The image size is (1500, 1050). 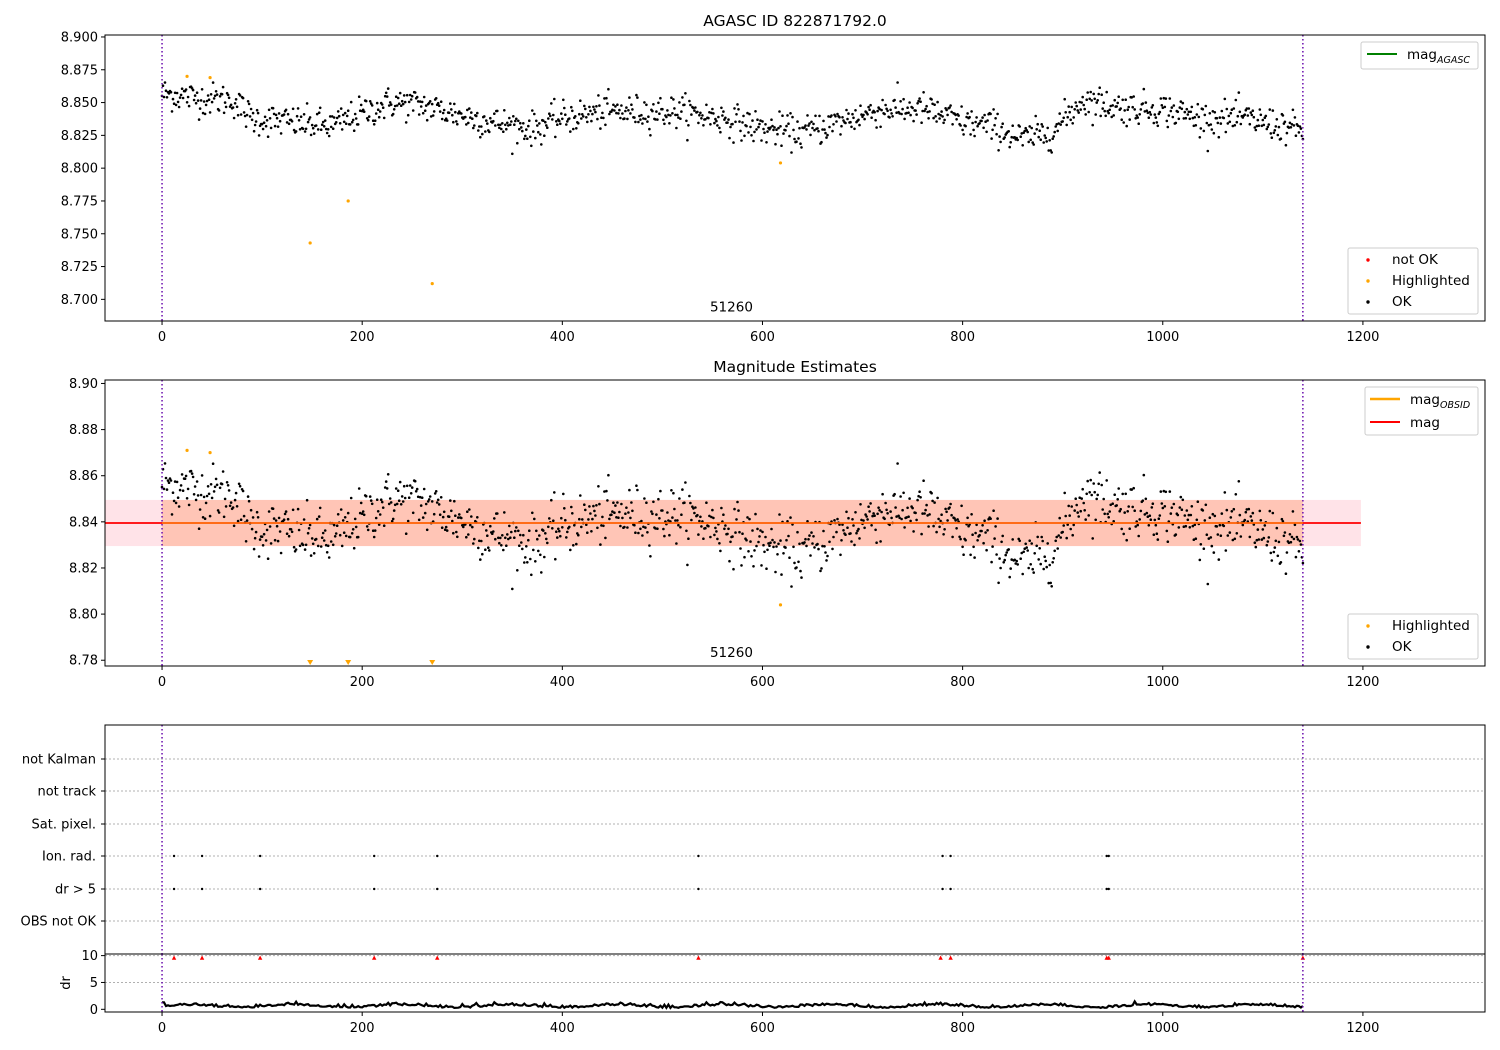 What do you see at coordinates (83, 661) in the screenshot?
I see `mag-ytick-label: 8.78` at bounding box center [83, 661].